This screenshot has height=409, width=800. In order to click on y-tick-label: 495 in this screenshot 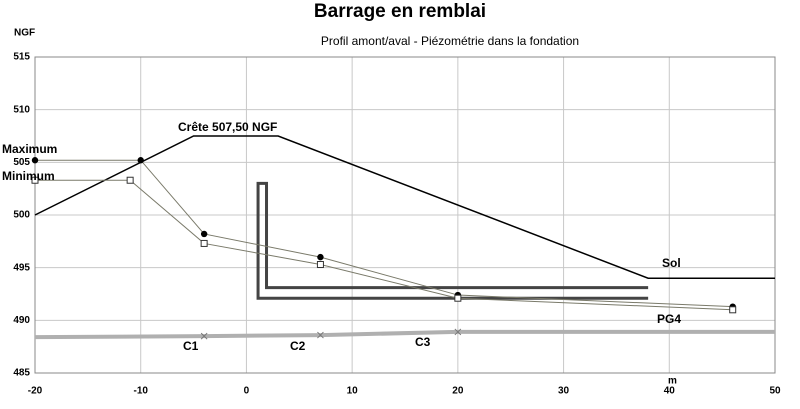, I will do `click(21, 267)`.